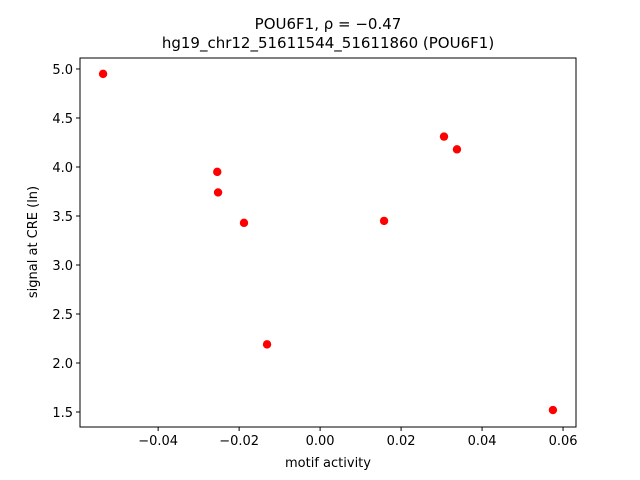 The height and width of the screenshot is (480, 640). Describe the element at coordinates (239, 441) in the screenshot. I see `x-tick-label: −0.02` at that location.